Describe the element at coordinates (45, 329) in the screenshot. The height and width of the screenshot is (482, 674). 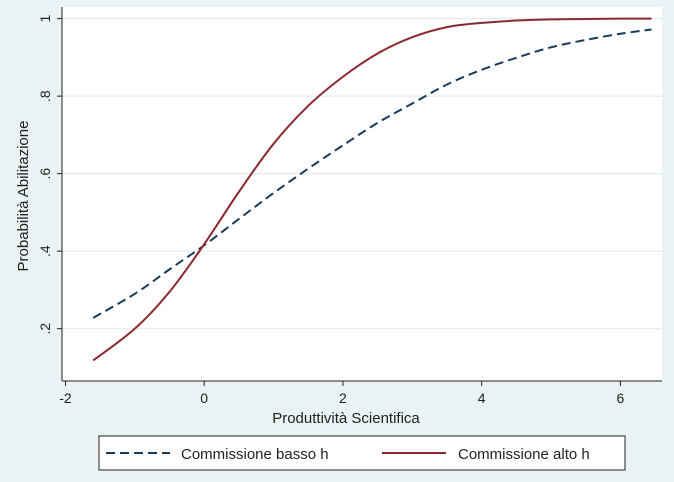
I see `y-tick-label: .2` at that location.